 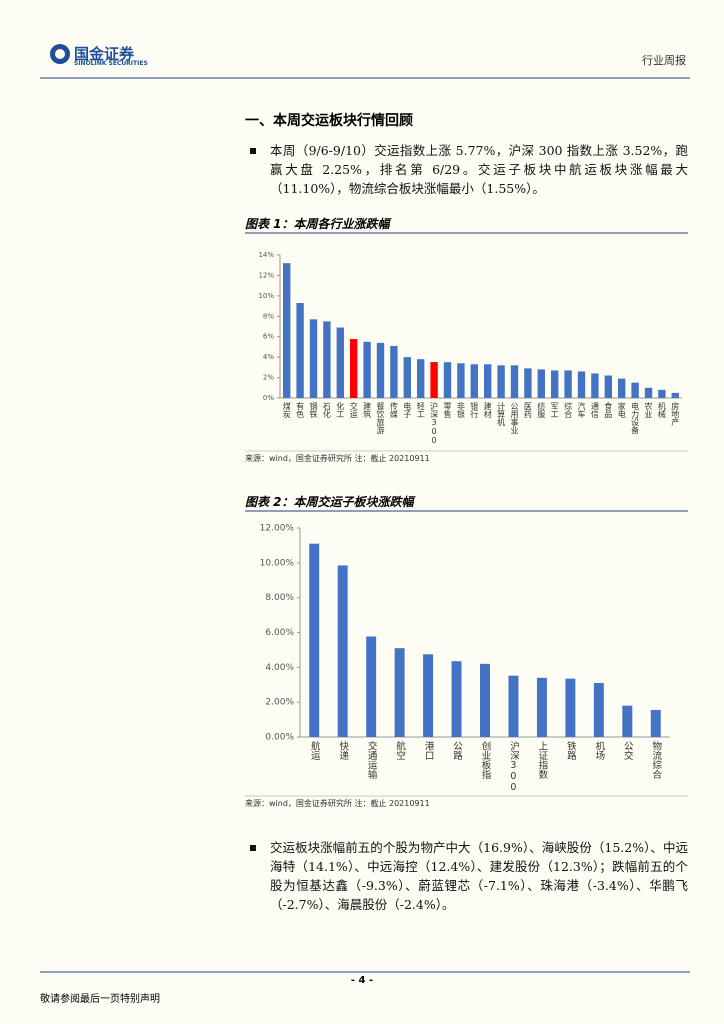 What do you see at coordinates (372, 760) in the screenshot?
I see `x-tick-label: 交通运输` at bounding box center [372, 760].